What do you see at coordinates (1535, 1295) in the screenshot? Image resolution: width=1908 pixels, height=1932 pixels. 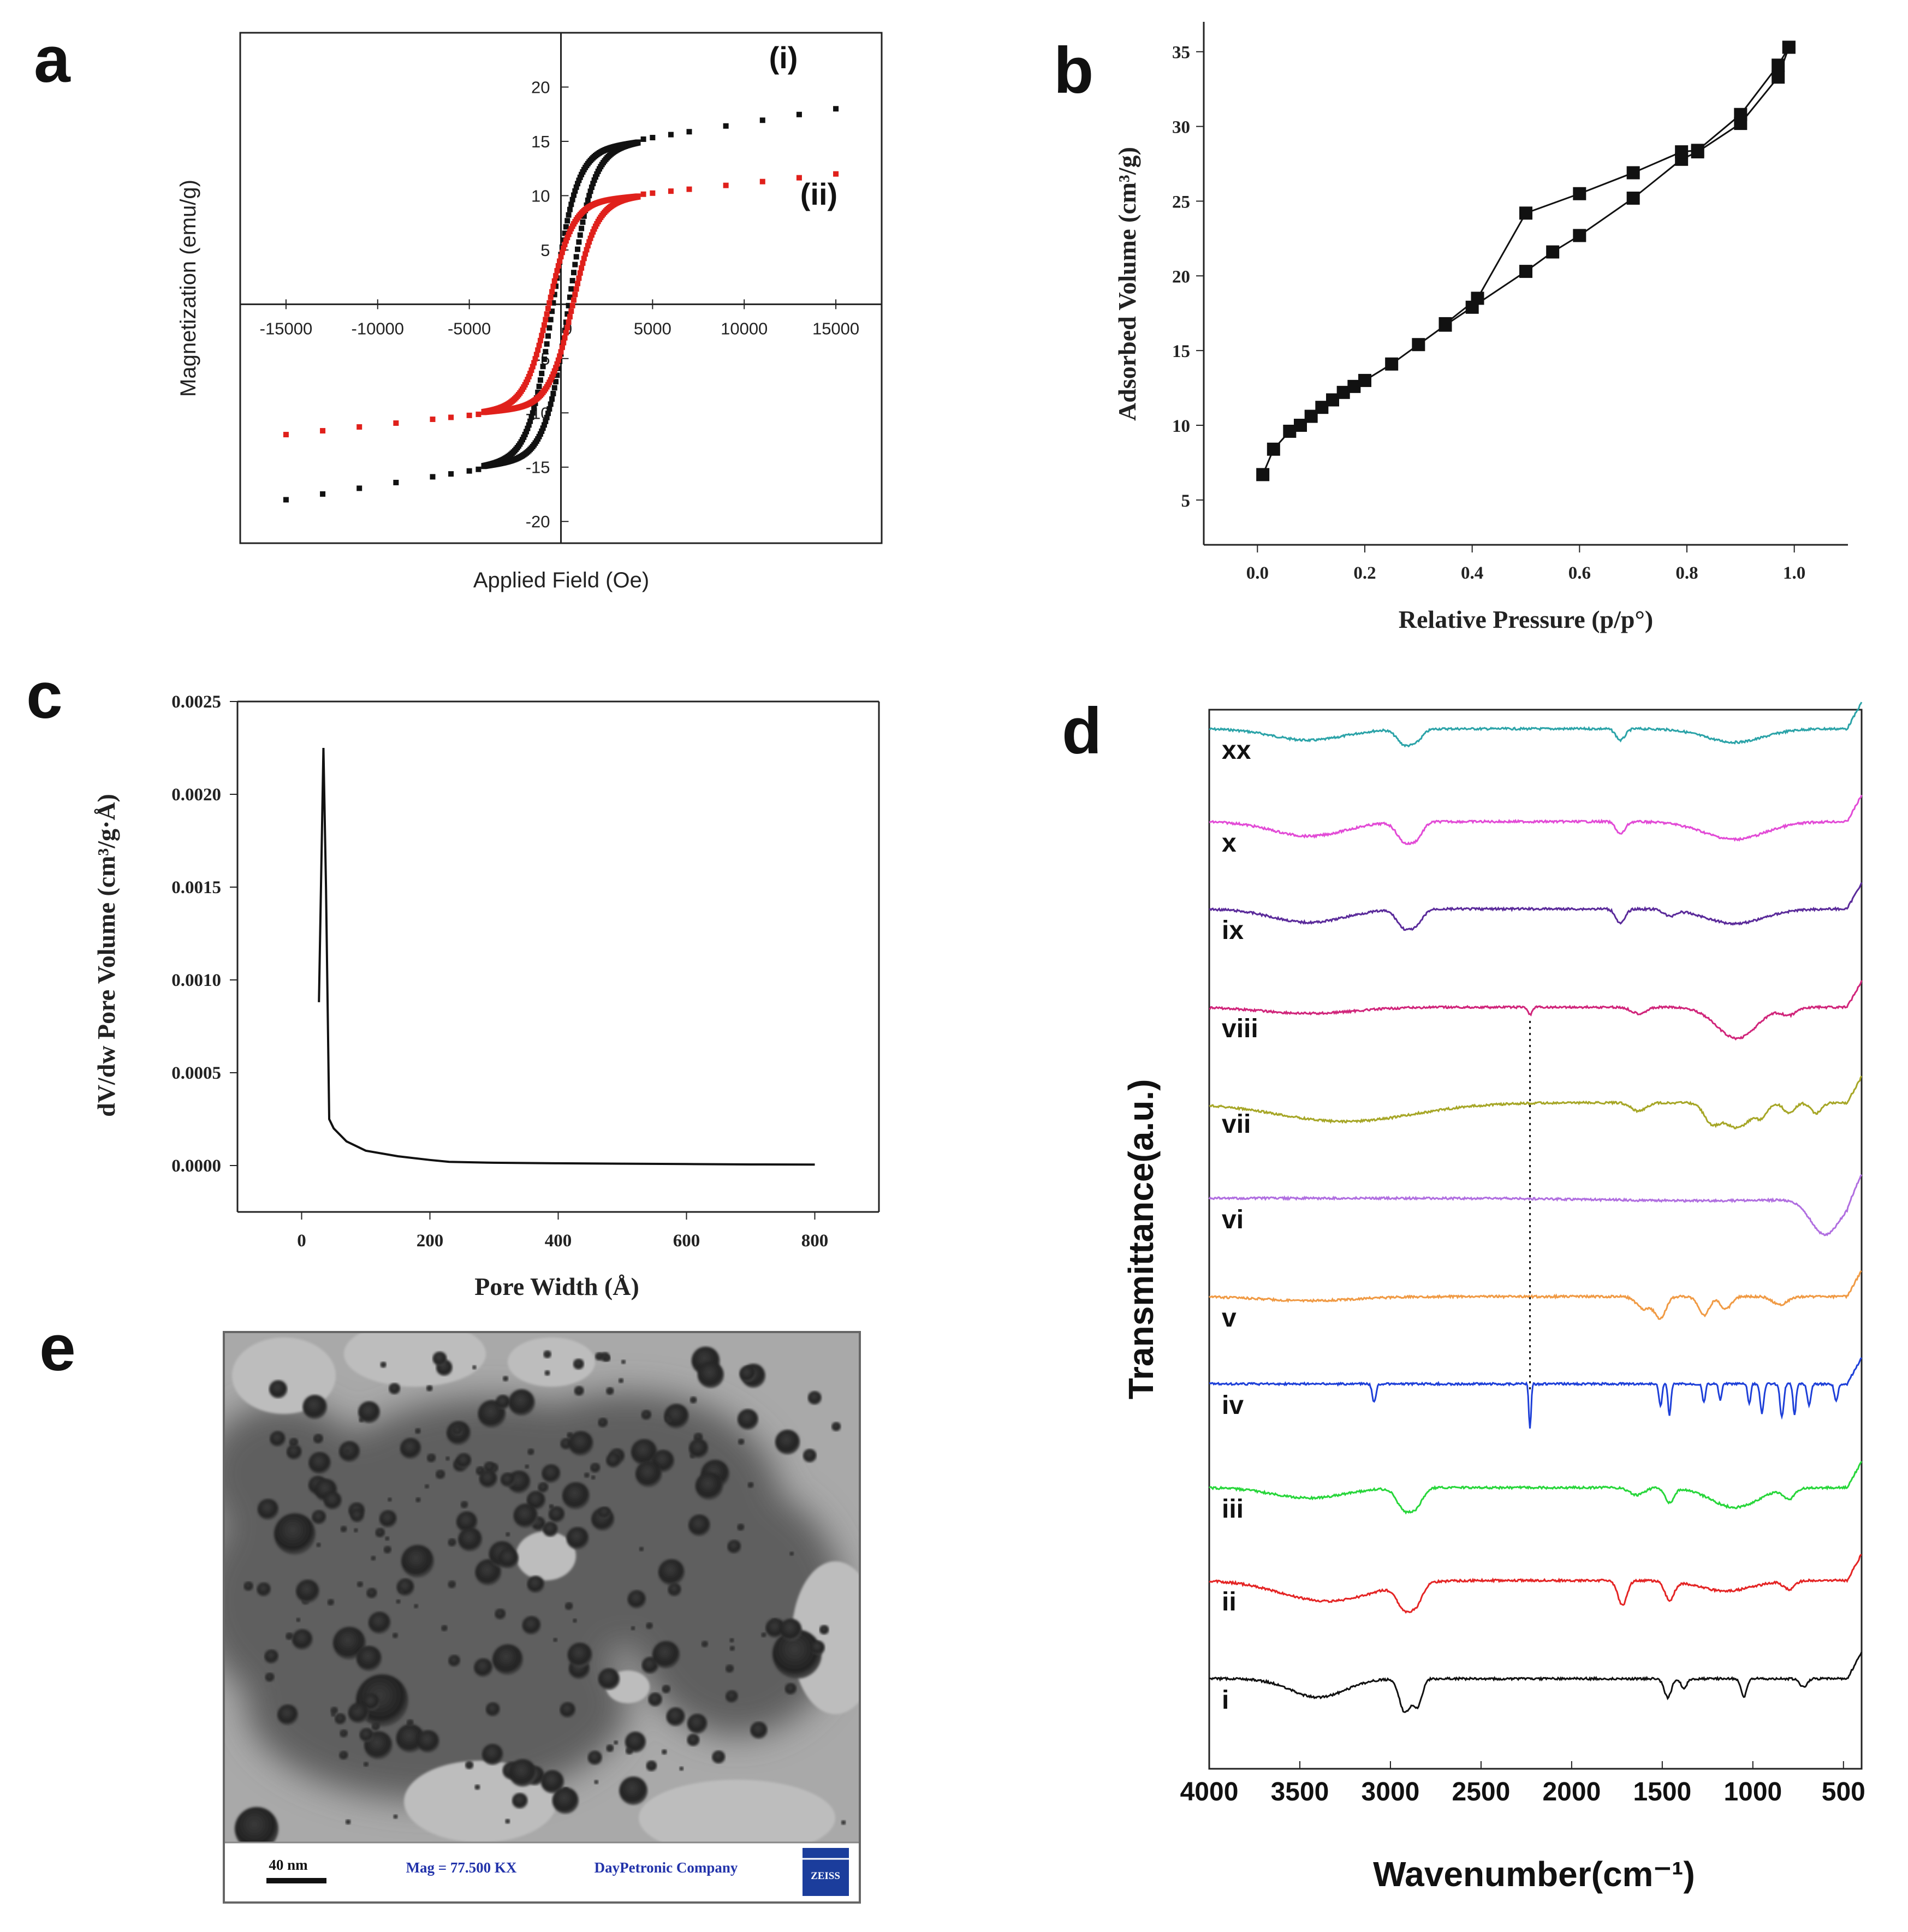 I see `panel-d-trace-v` at bounding box center [1535, 1295].